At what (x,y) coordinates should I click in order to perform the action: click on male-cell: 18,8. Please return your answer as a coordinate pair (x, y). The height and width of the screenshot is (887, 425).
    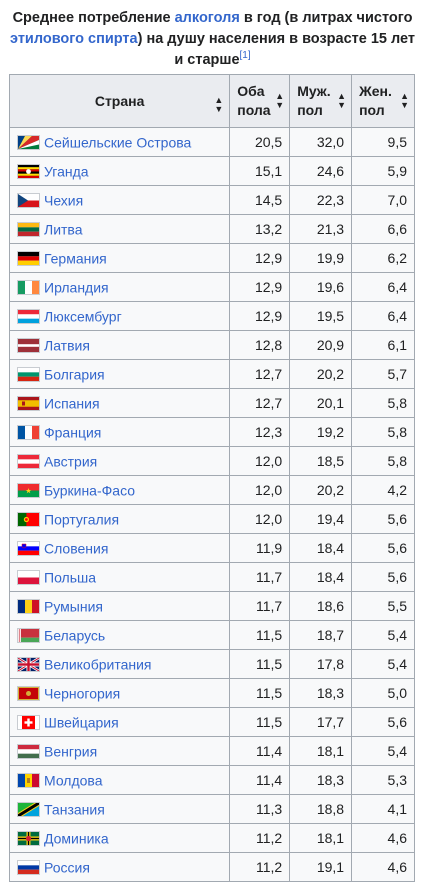
    Looking at the image, I should click on (321, 809).